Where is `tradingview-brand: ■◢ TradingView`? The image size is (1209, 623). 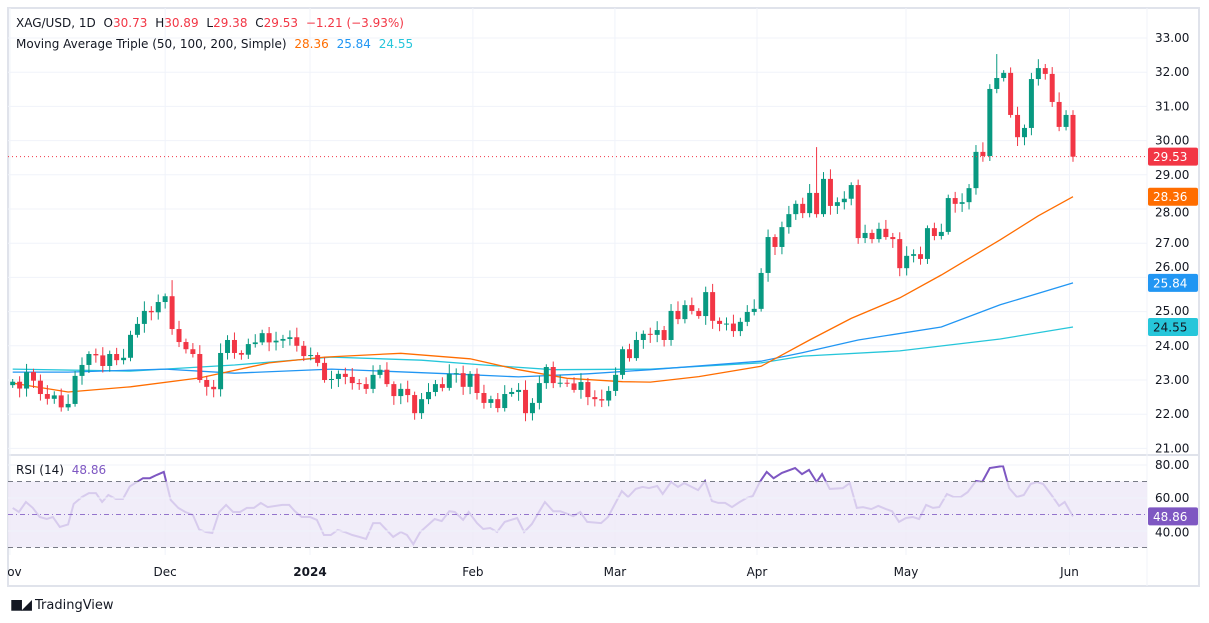
tradingview-brand: ■◢ TradingView is located at coordinates (62, 605).